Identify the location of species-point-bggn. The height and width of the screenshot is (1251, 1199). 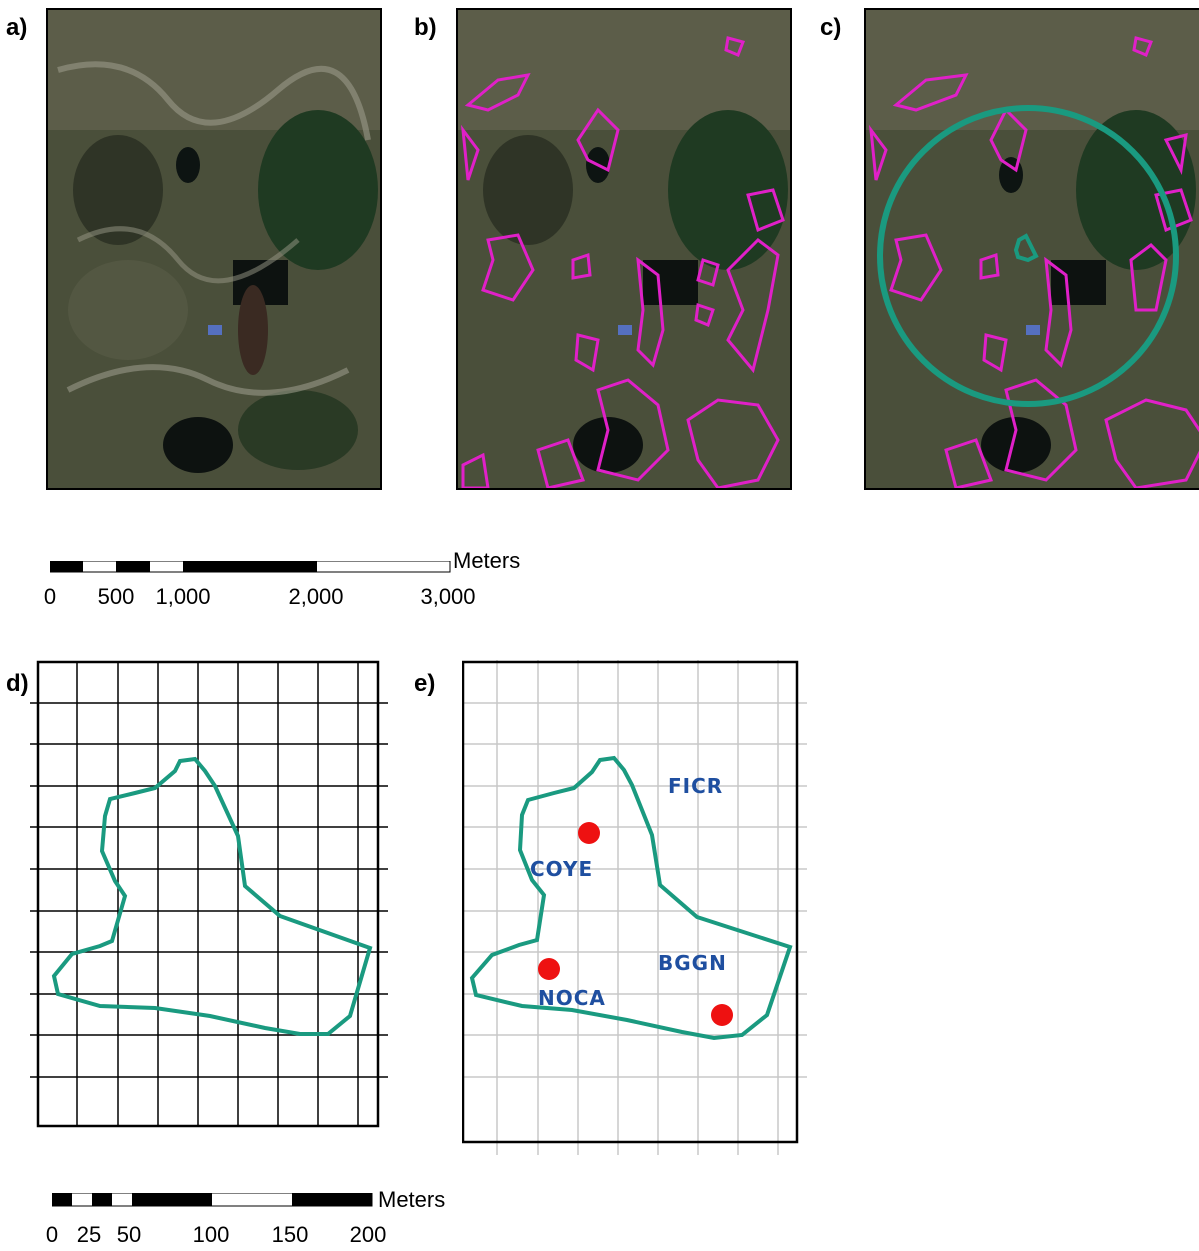
(722, 1015).